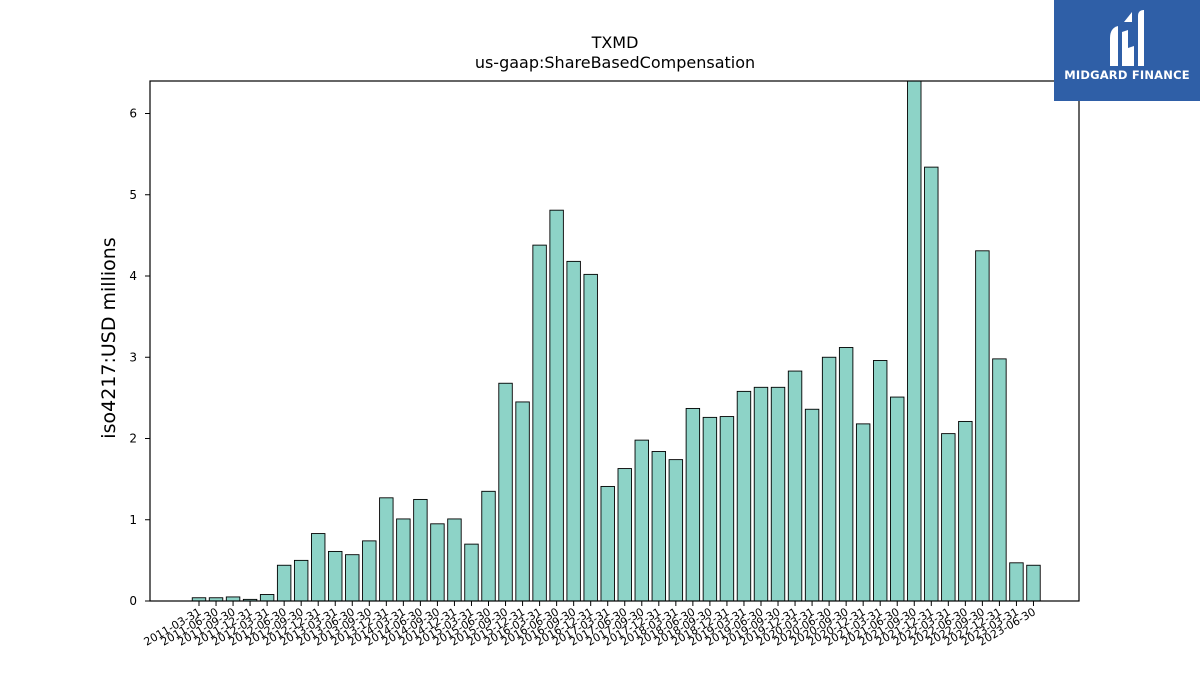  I want to click on midgard-logo-icon, so click(1127, 38).